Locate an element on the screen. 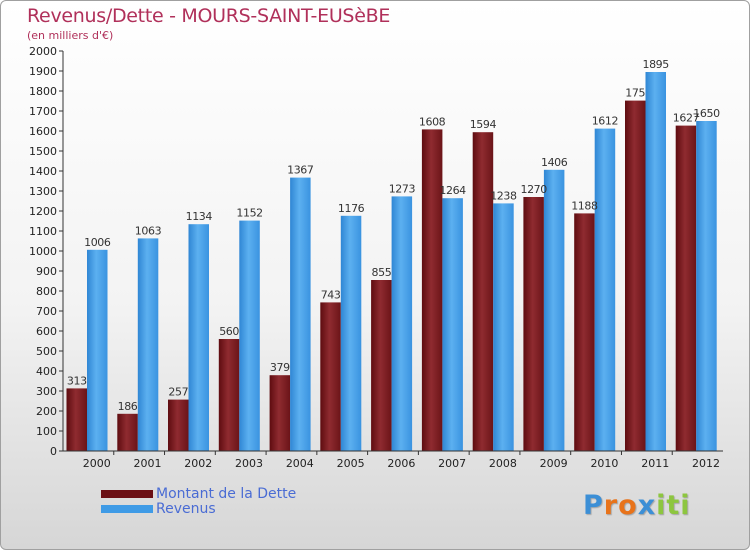 Image resolution: width=750 pixels, height=550 pixels. data-label-dette: 379 is located at coordinates (280, 367).